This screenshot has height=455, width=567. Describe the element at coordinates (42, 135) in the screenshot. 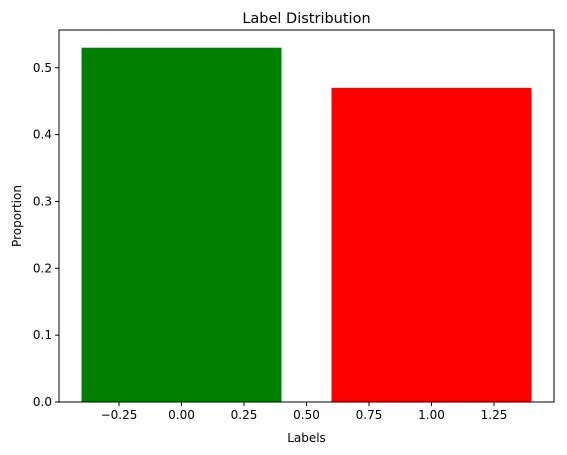

I see `y-tick-label: 0.4` at that location.